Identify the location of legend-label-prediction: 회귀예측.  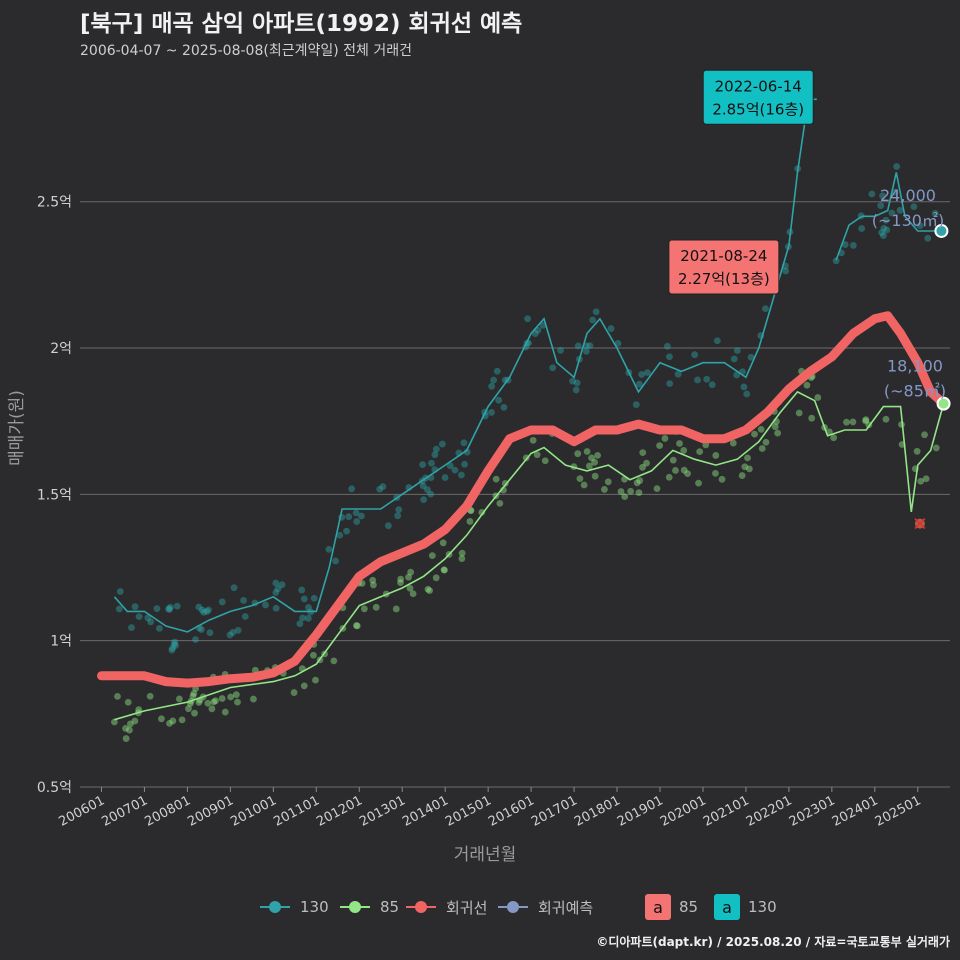
(566, 907).